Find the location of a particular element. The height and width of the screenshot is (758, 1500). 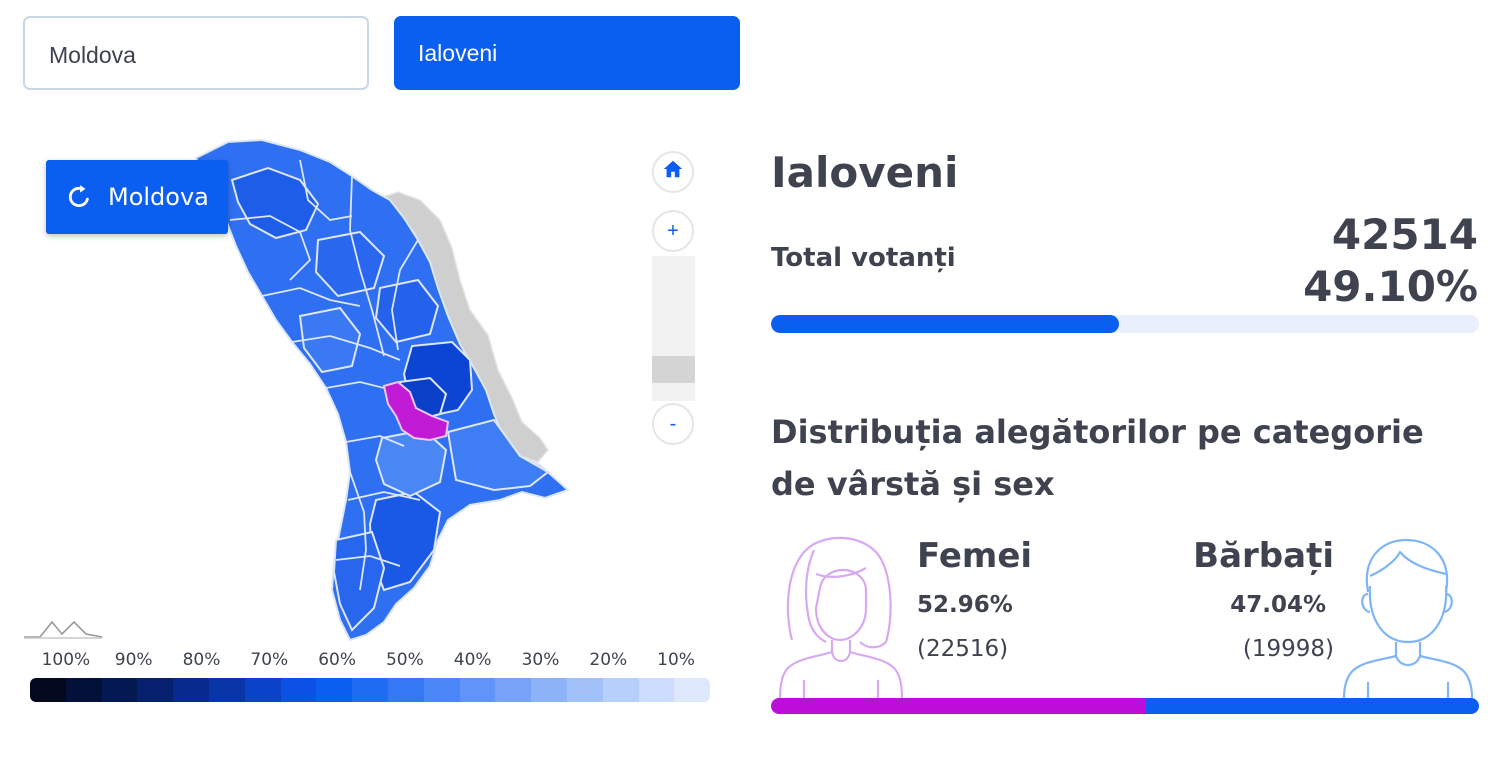

reset-map-label: Moldova is located at coordinates (158, 197).